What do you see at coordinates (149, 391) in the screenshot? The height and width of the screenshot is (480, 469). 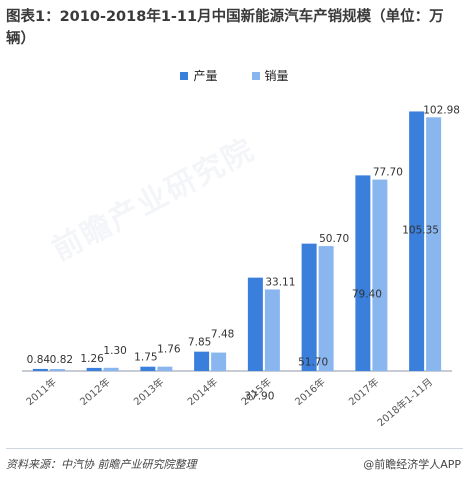 I see `x-tick-label-2: 2013年` at bounding box center [149, 391].